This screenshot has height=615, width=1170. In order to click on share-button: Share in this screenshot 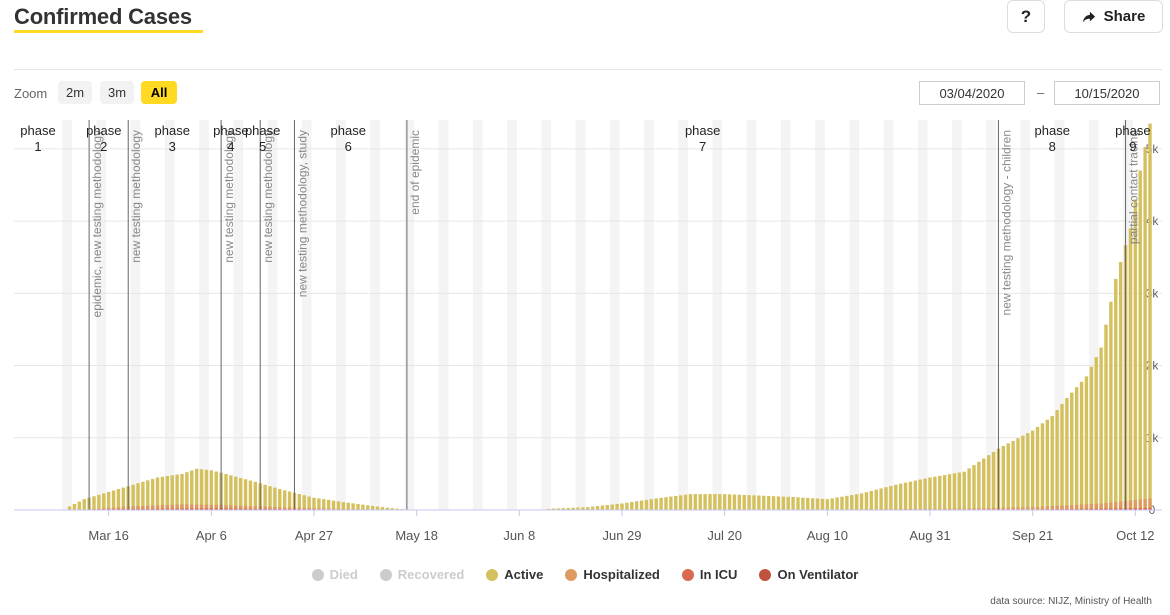, I will do `click(1113, 16)`.